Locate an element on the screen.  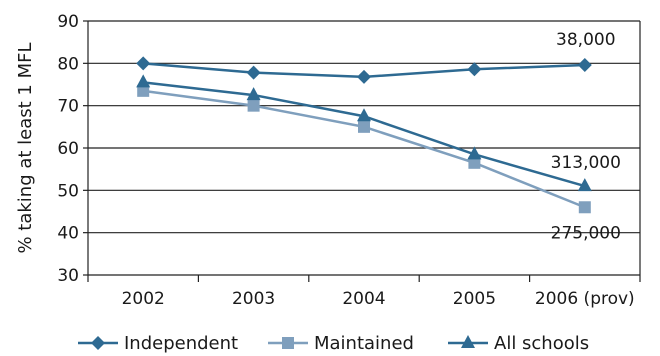
legend-label: All schools is located at coordinates (541, 343).